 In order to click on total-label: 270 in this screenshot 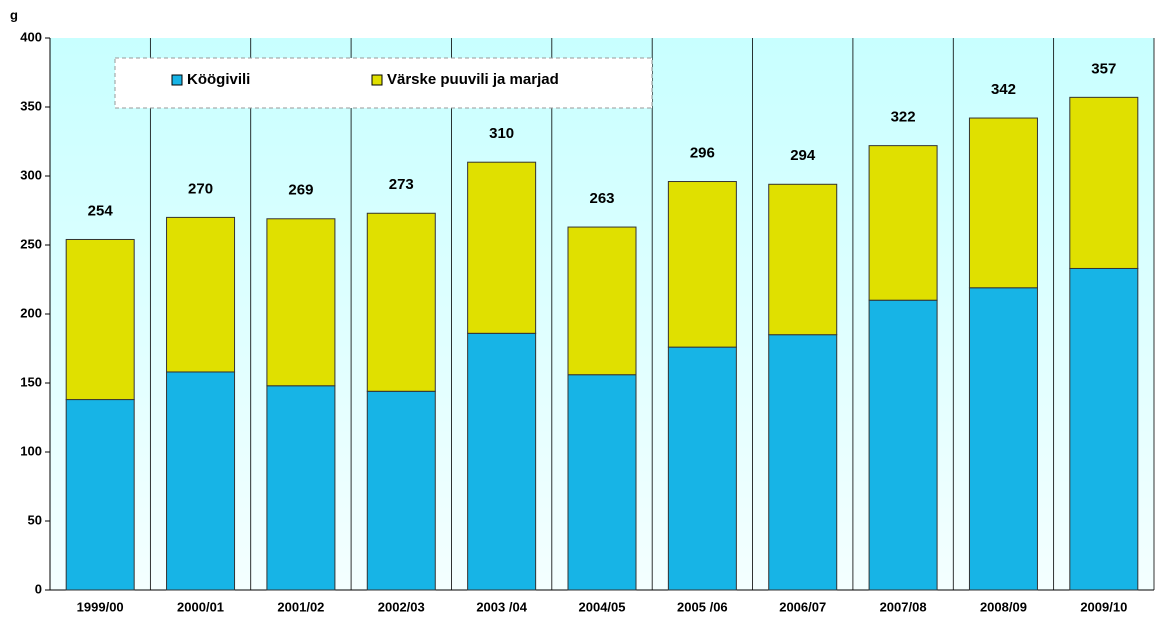, I will do `click(200, 188)`.